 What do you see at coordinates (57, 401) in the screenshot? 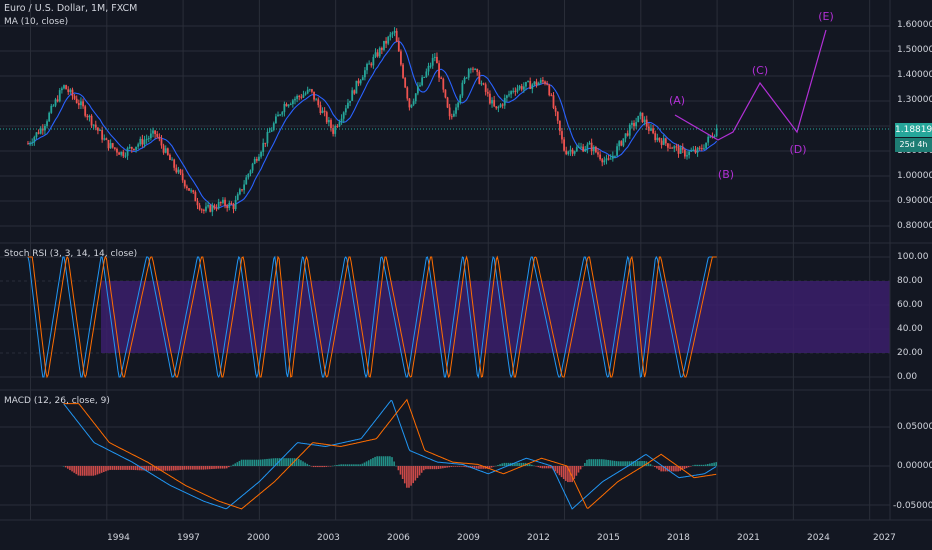
I see `macd-legend: MACD (12, 26, close, 9)` at bounding box center [57, 401].